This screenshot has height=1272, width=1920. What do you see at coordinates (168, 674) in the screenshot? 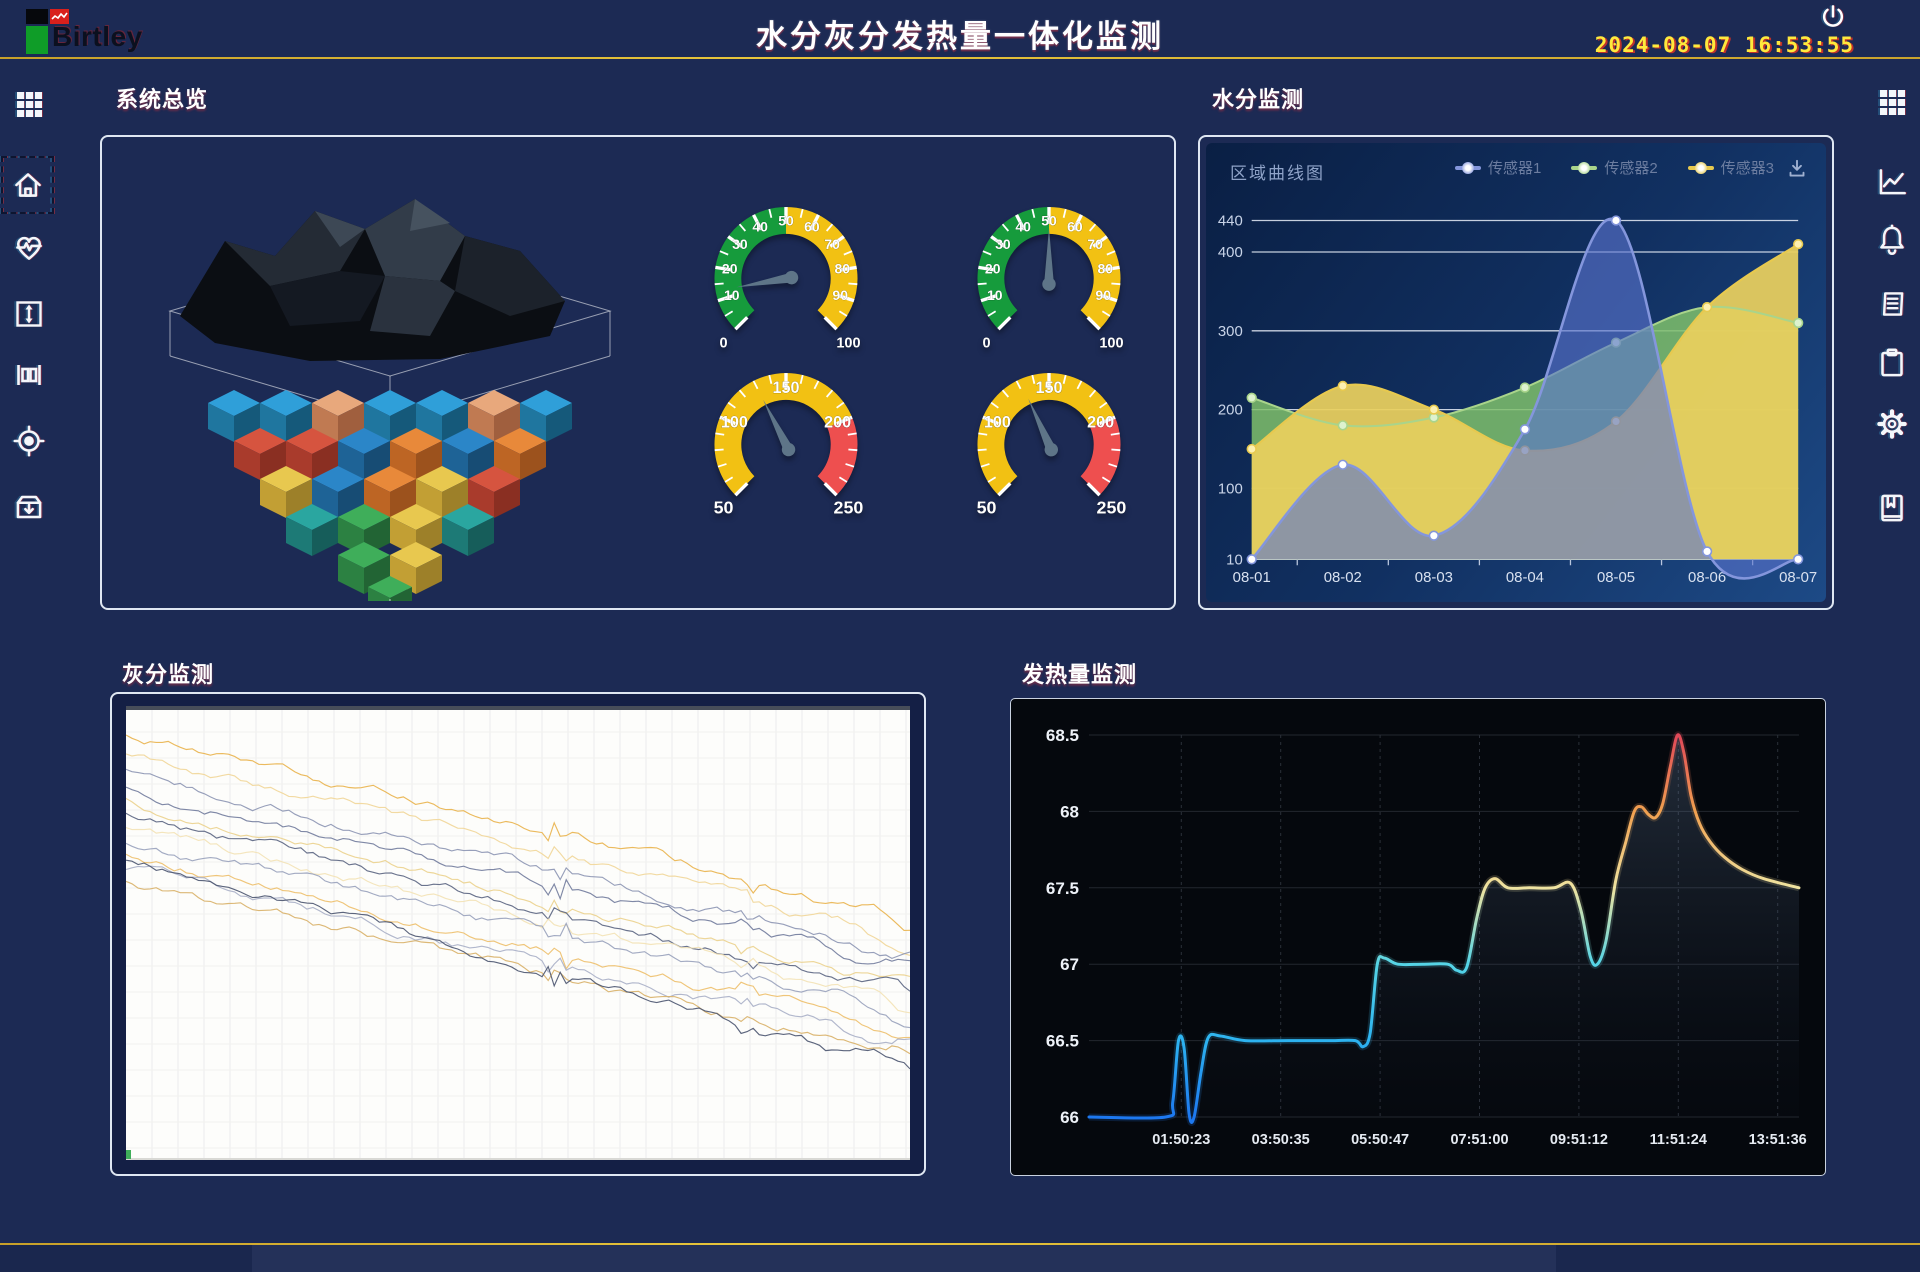
I see `ash-section-title: 灰分监测` at bounding box center [168, 674].